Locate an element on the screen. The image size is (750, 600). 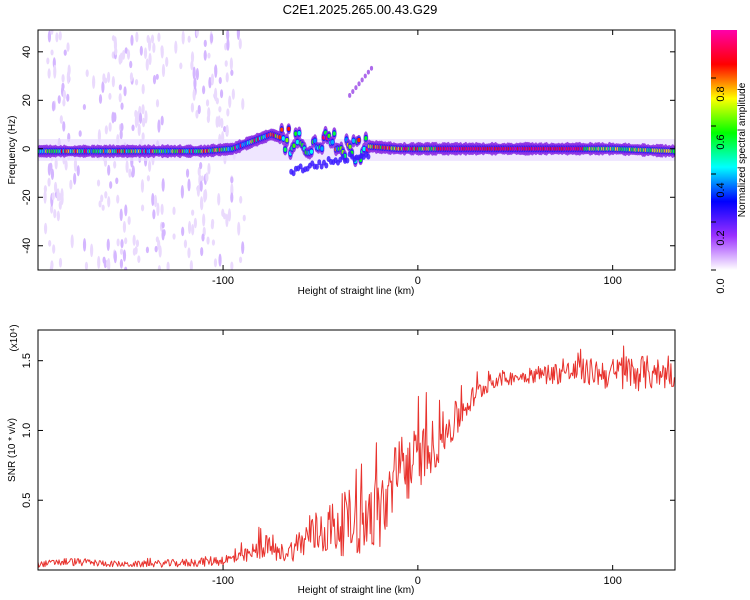
colorbar-tick-label: 0.6 is located at coordinates (721, 141).